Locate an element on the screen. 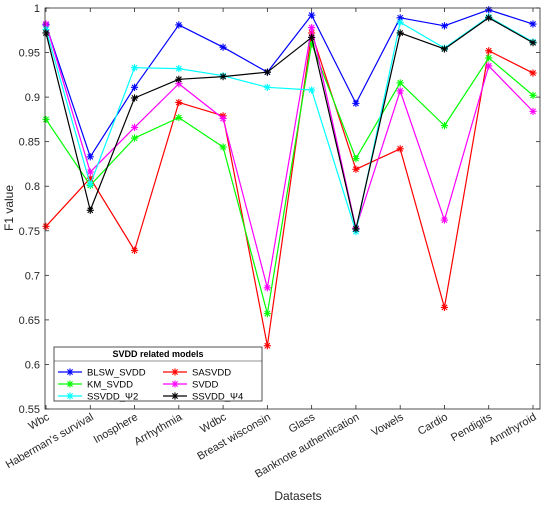 This screenshot has height=513, width=550. x-tick-label-wdbc: Wdbc is located at coordinates (213, 423).